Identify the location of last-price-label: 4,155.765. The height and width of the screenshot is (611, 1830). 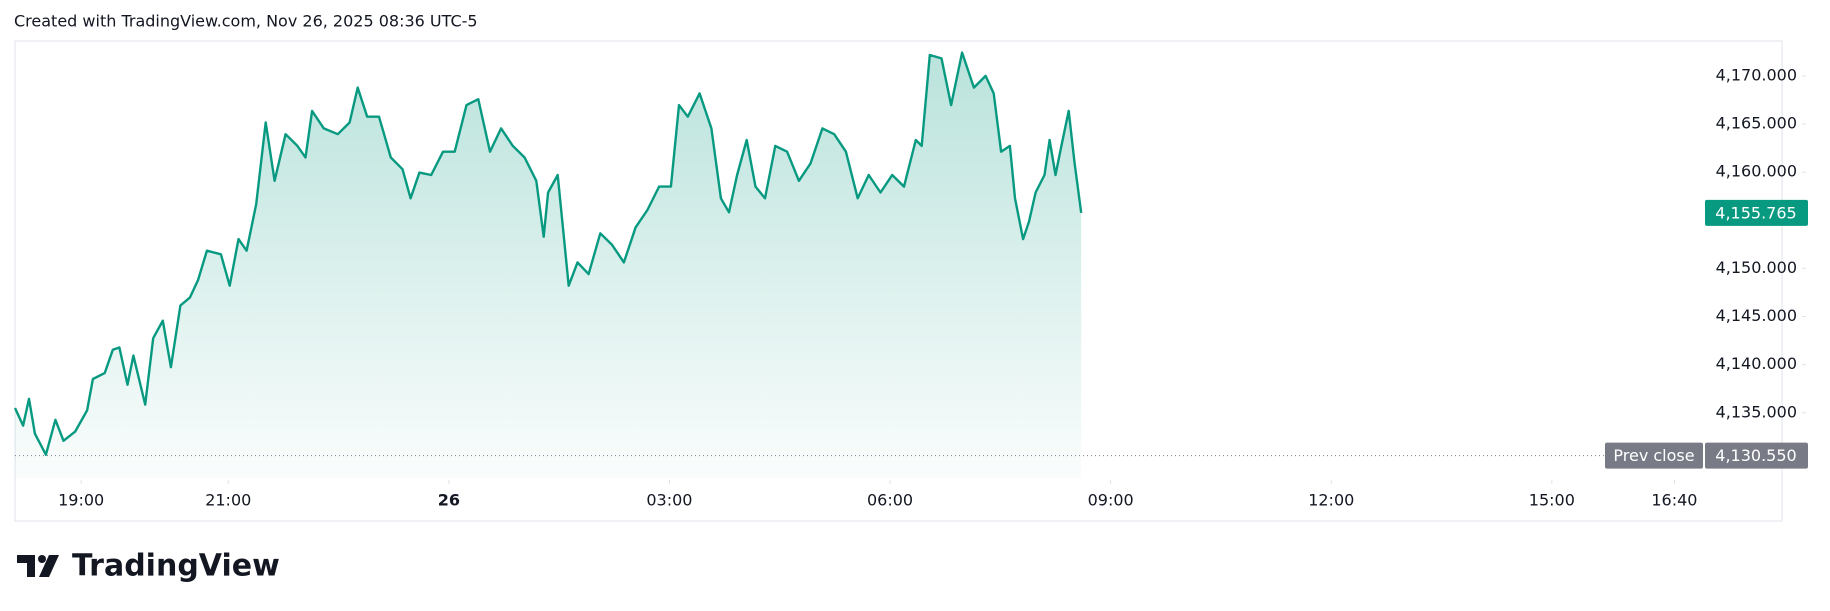
(1755, 212).